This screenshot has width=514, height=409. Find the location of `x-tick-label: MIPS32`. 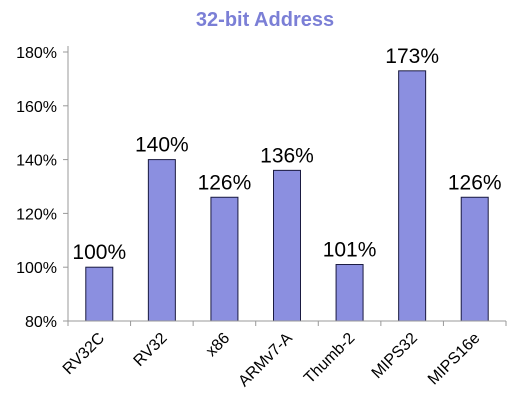

x-tick-label: MIPS32 is located at coordinates (395, 356).